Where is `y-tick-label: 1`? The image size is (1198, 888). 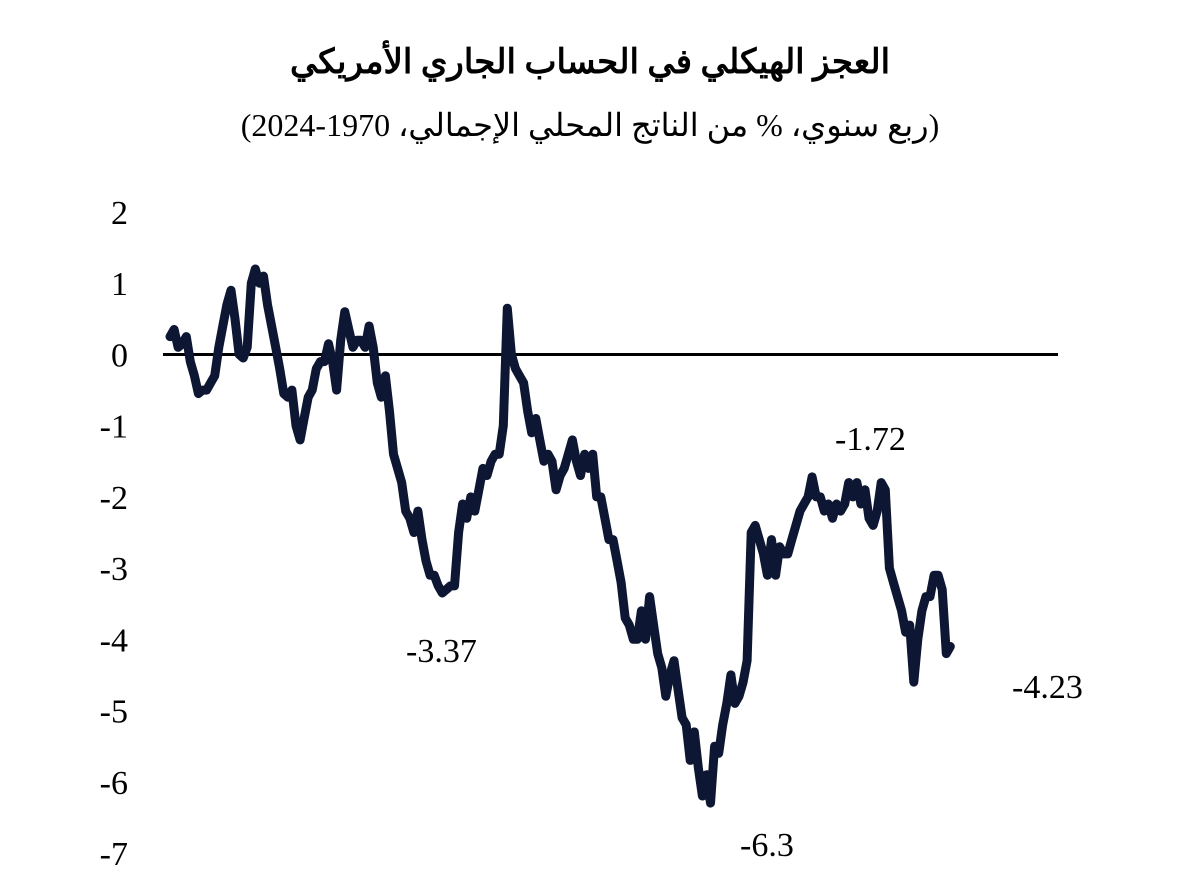 y-tick-label: 1 is located at coordinates (119, 284).